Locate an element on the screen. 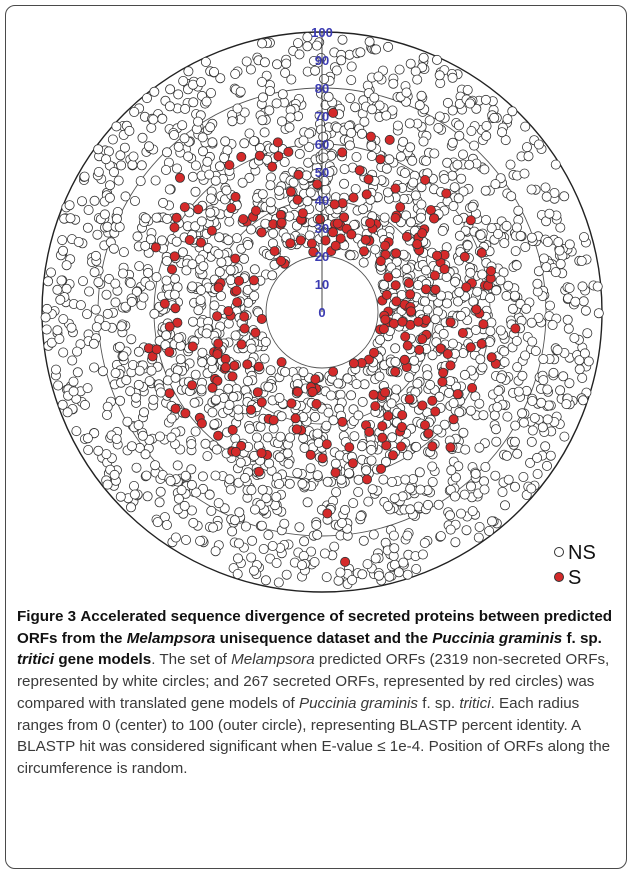  caption-title-text: unisequence dataset and the is located at coordinates (324, 638).